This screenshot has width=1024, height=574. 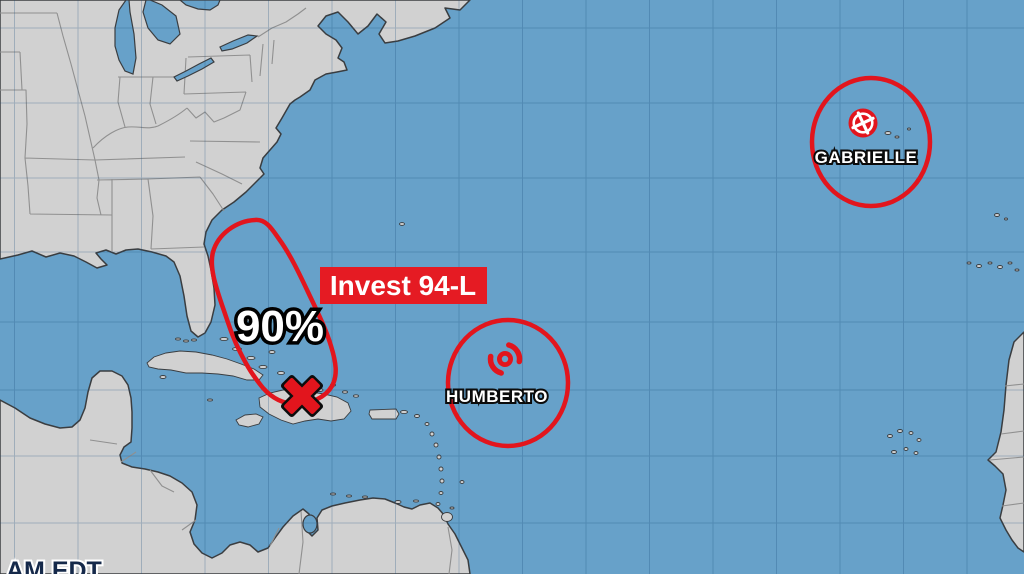 What do you see at coordinates (54, 565) in the screenshot?
I see `timestamp-text: AM EDT` at bounding box center [54, 565].